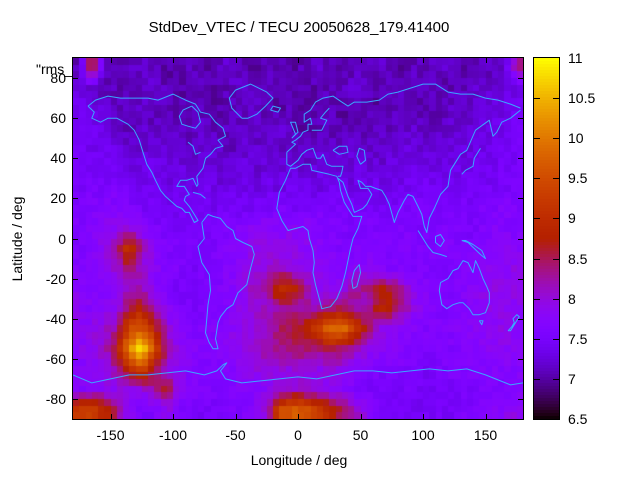 The image size is (640, 480). I want to click on y-tick-label: 20, so click(58, 198).